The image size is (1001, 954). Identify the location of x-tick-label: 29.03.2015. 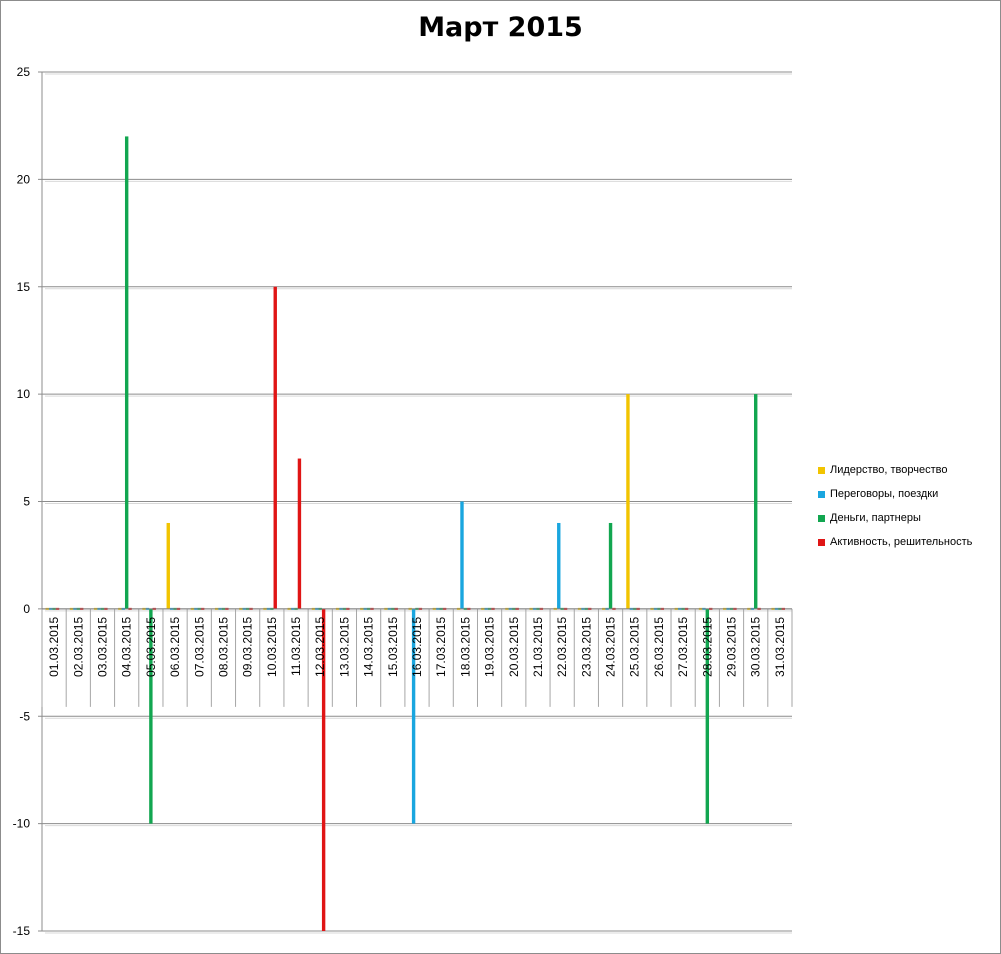
(732, 647).